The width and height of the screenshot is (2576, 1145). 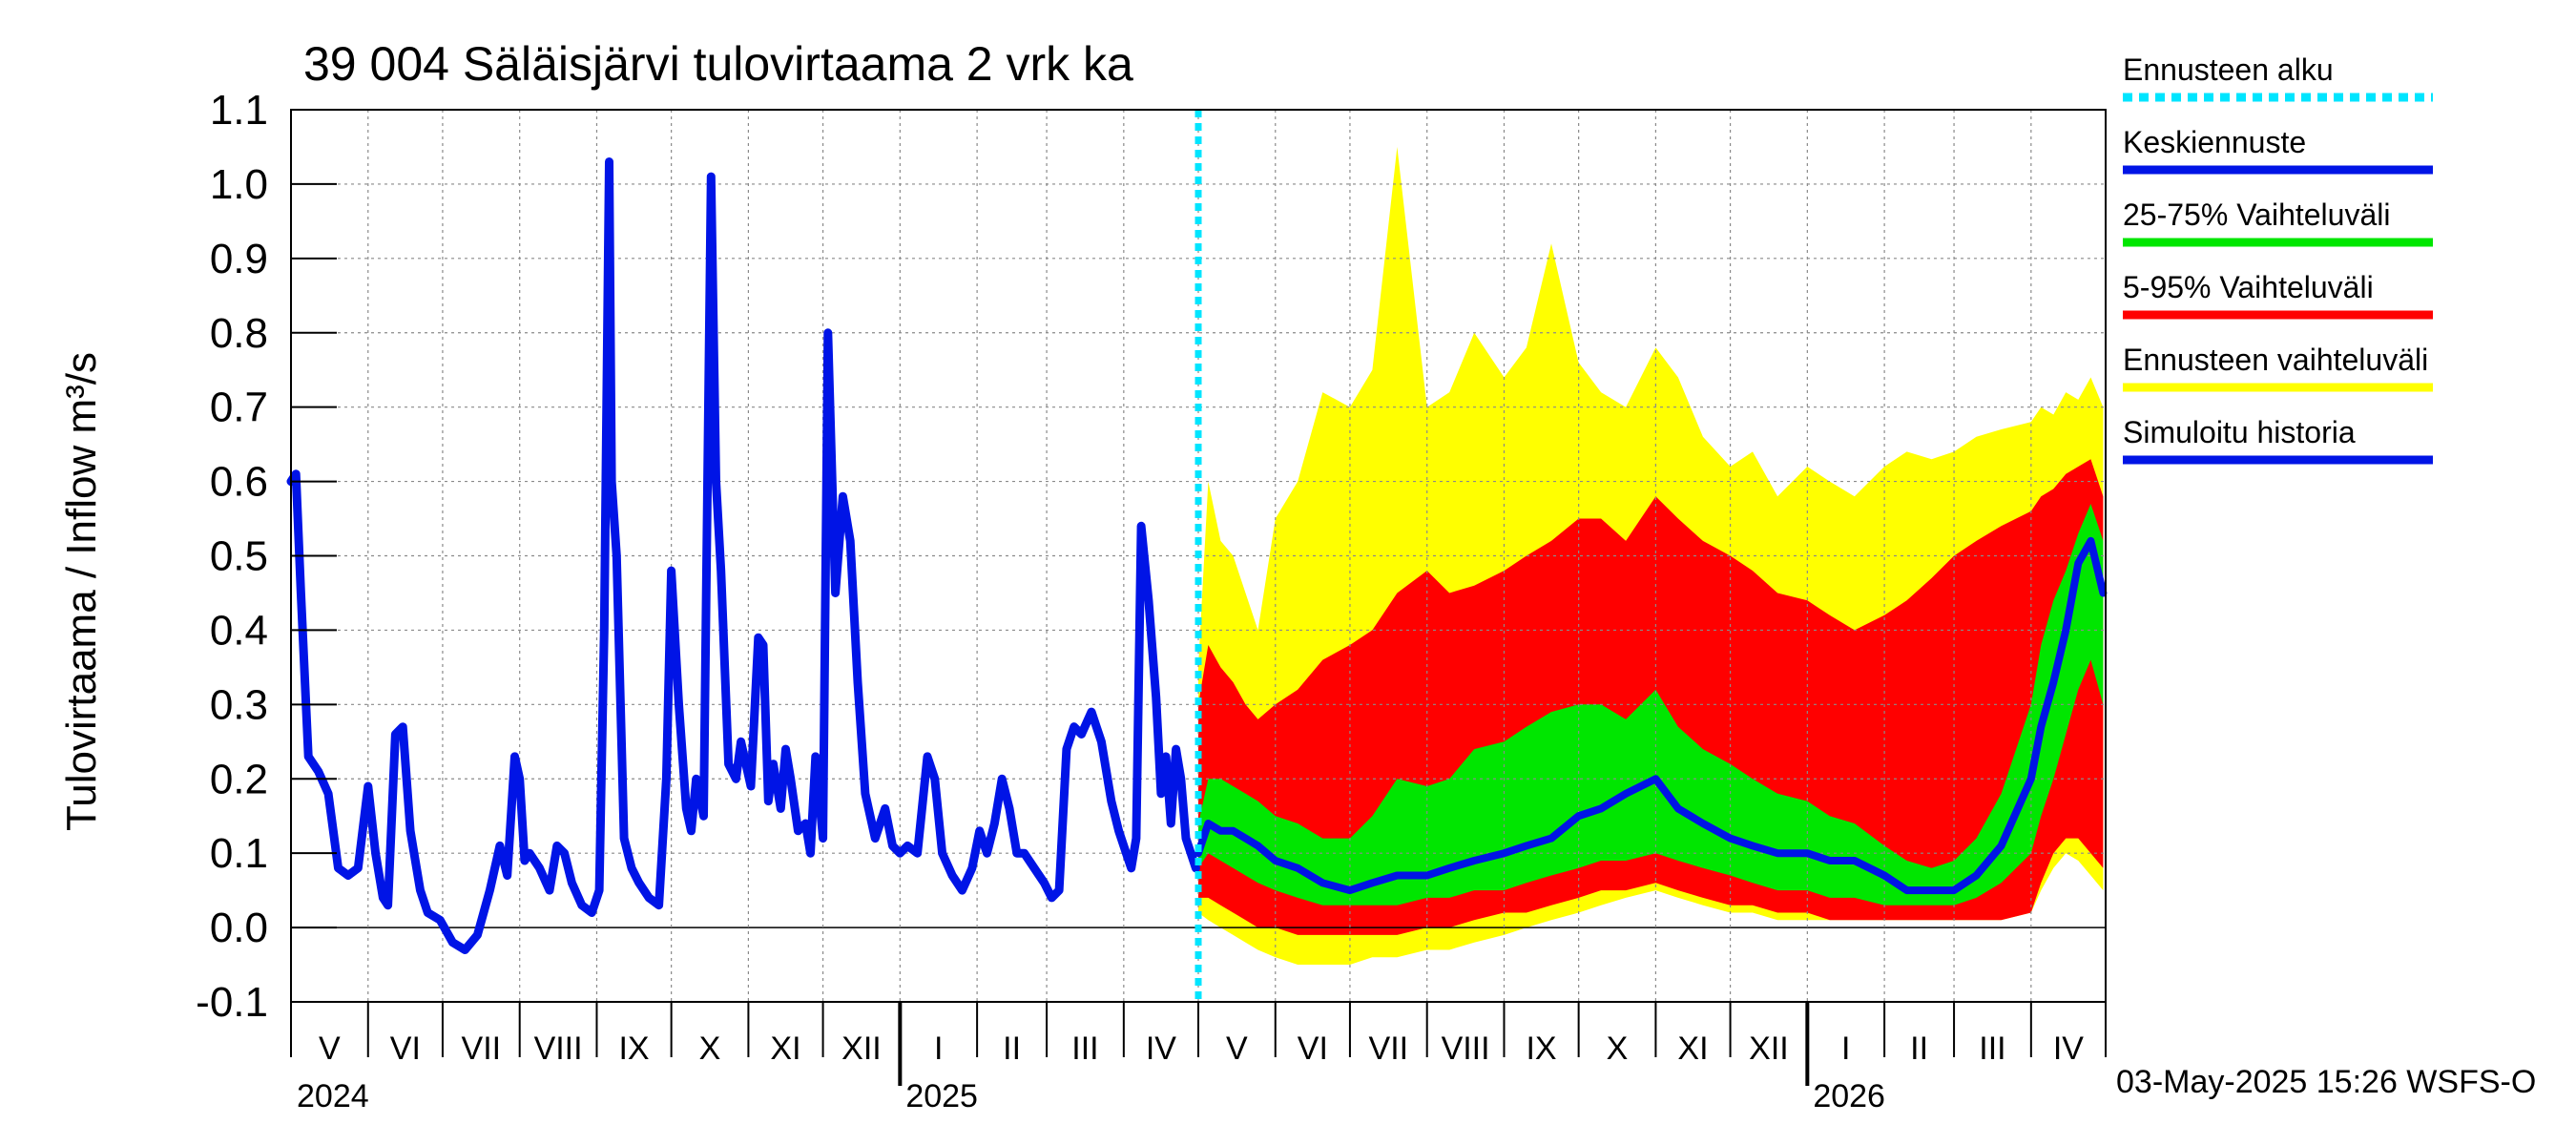 I want to click on legend-label: Ennusteen vaihteluväli, so click(x=2275, y=360).